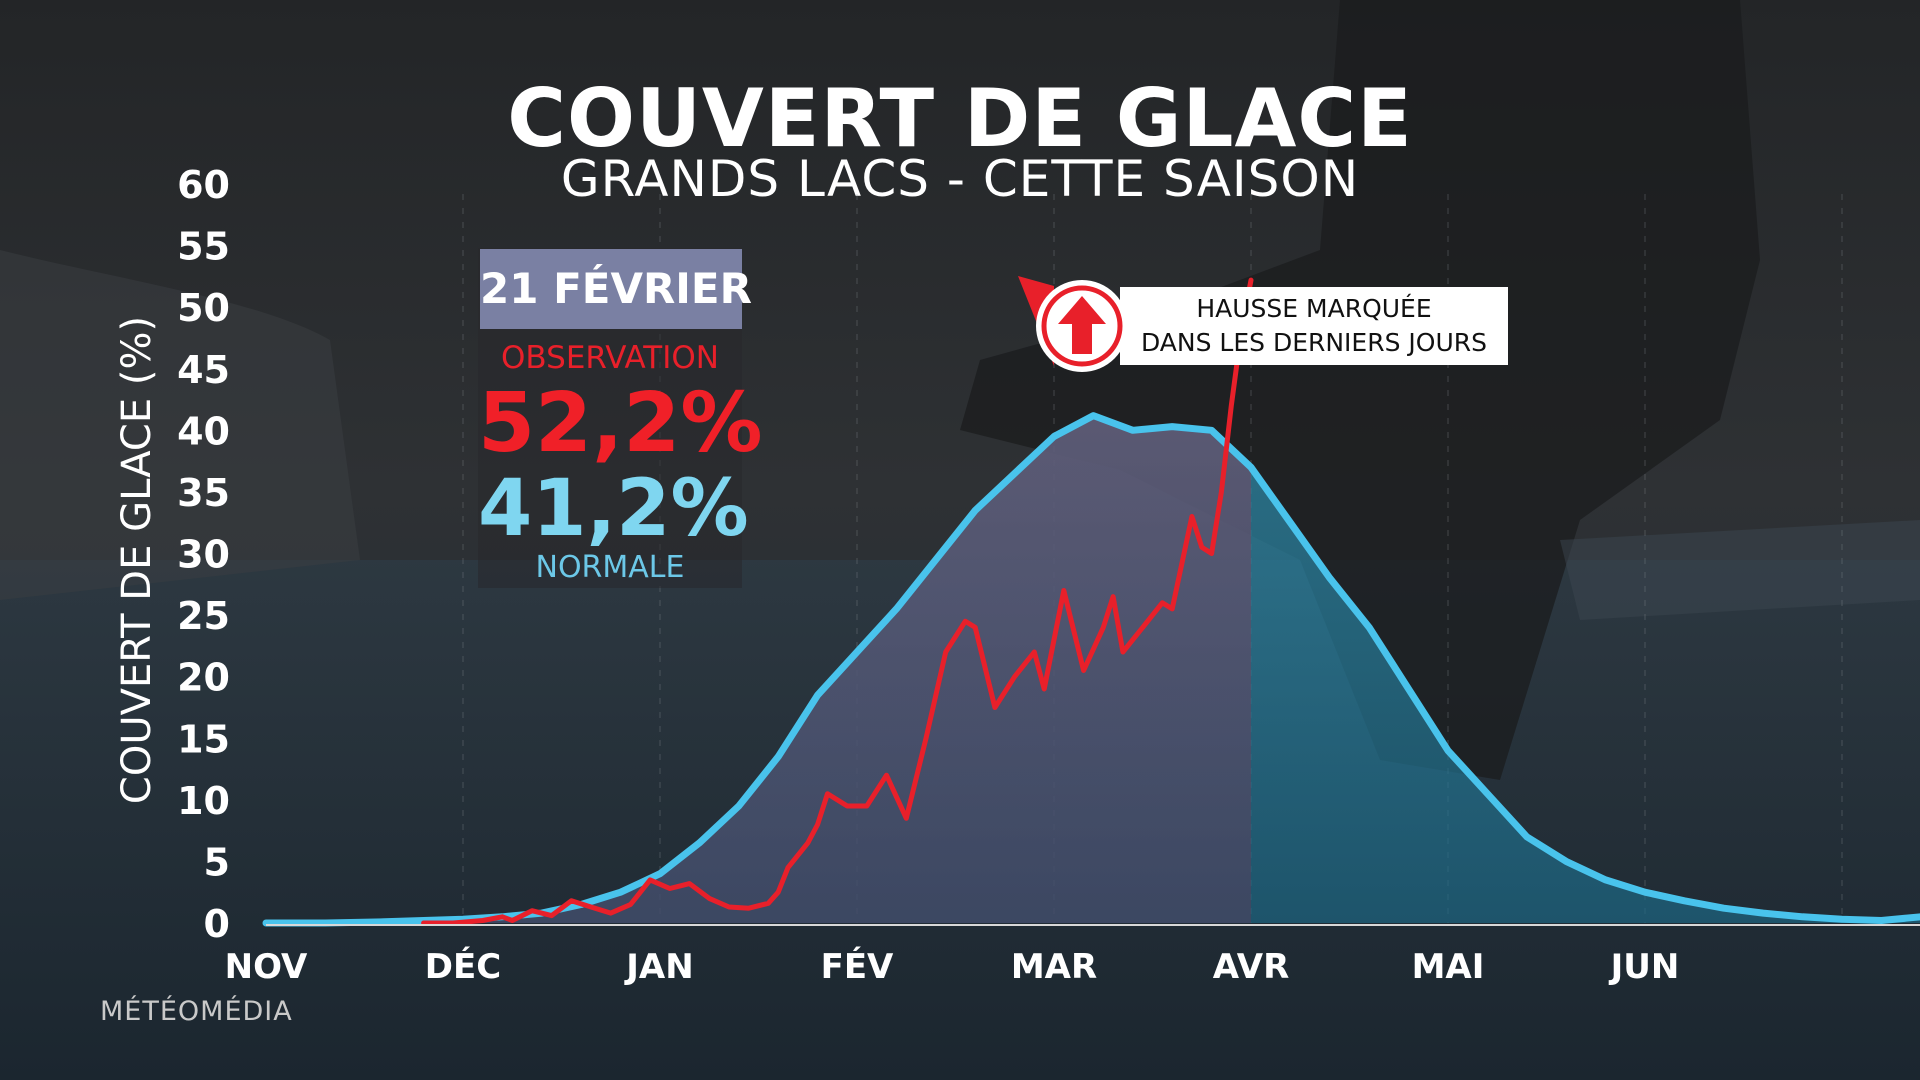  What do you see at coordinates (857, 966) in the screenshot?
I see `x-tick-label: FÉV` at bounding box center [857, 966].